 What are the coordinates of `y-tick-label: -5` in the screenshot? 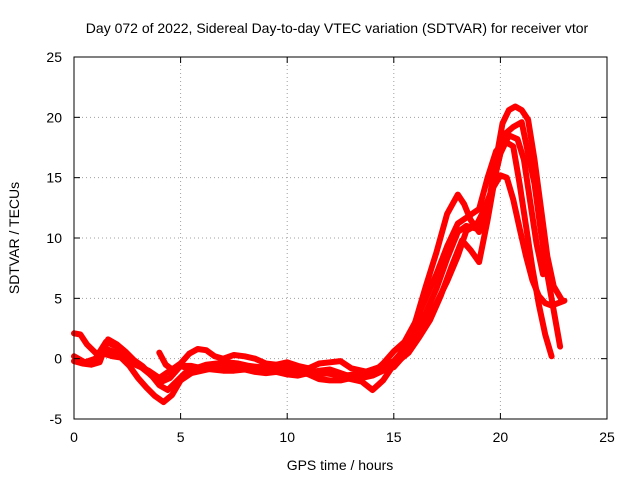 It's located at (56, 419).